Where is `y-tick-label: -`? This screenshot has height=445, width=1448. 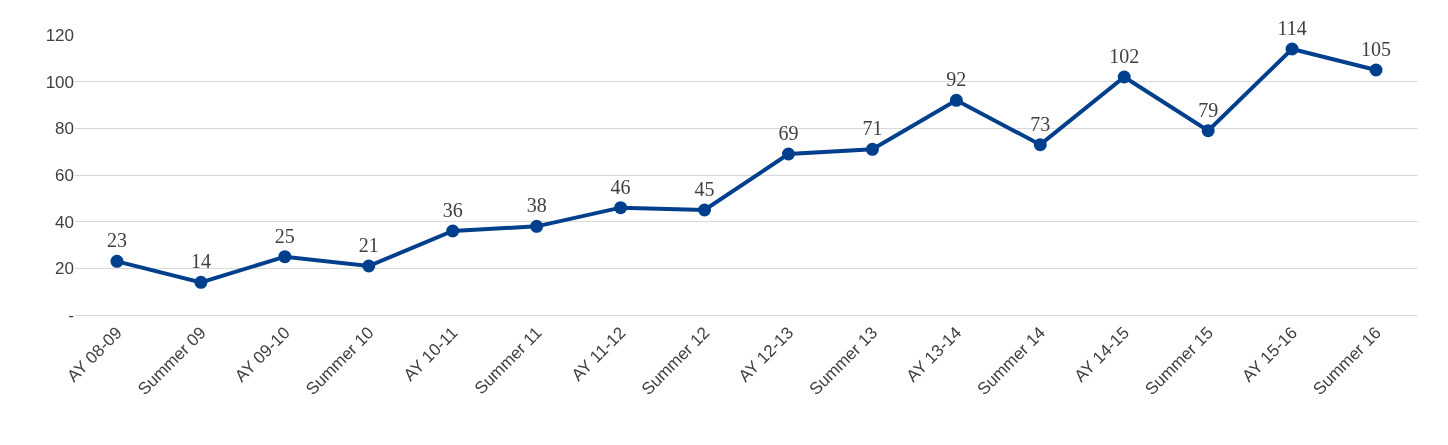
y-tick-label: - is located at coordinates (71, 315).